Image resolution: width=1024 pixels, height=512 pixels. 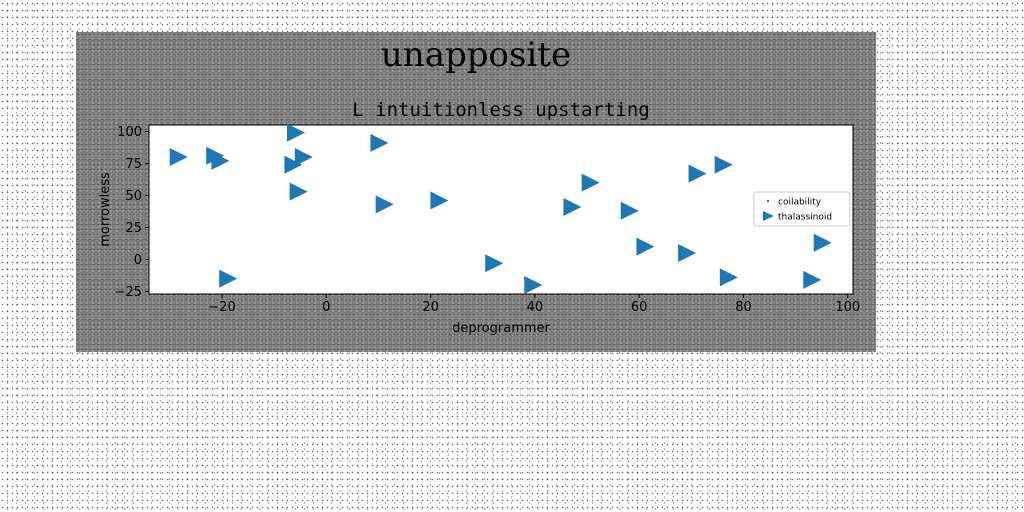 What do you see at coordinates (138, 260) in the screenshot?
I see `y-tick-label-1: 0` at bounding box center [138, 260].